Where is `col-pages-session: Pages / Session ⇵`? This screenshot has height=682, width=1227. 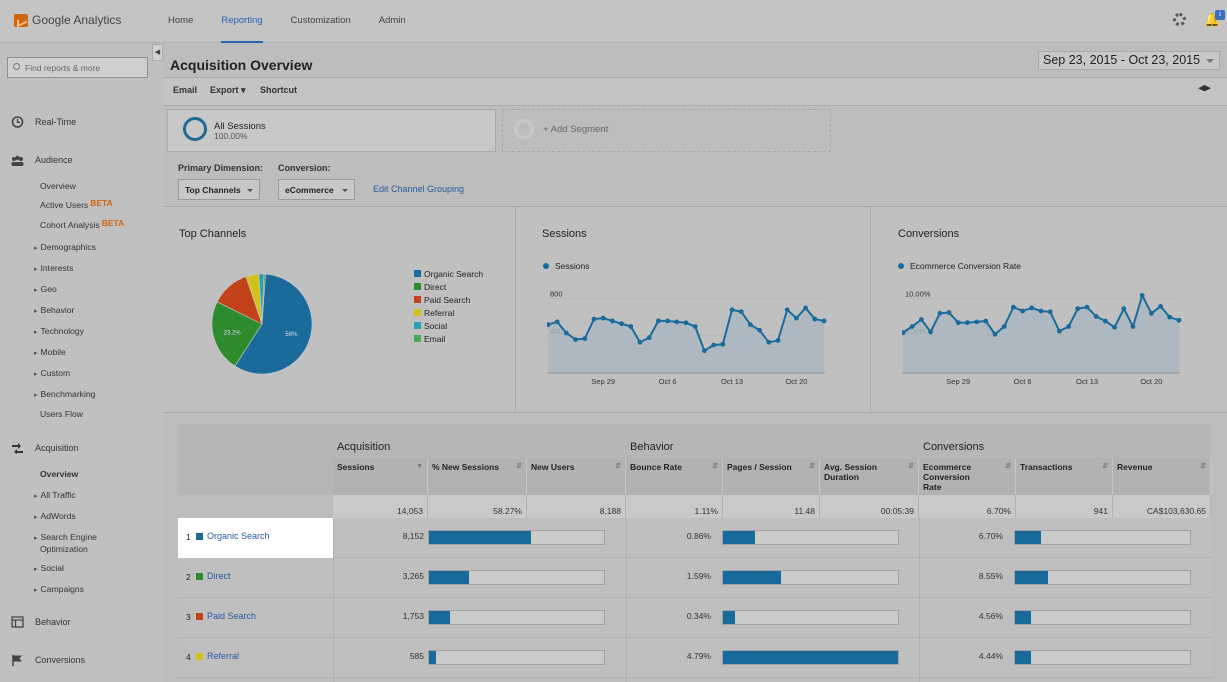 col-pages-session: Pages / Session ⇵ is located at coordinates (771, 476).